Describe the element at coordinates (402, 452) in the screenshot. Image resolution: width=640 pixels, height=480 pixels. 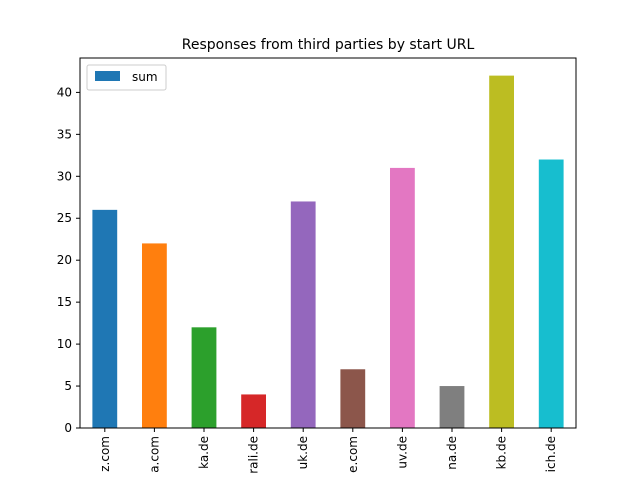
I see `x-tick-label: uv.de` at that location.